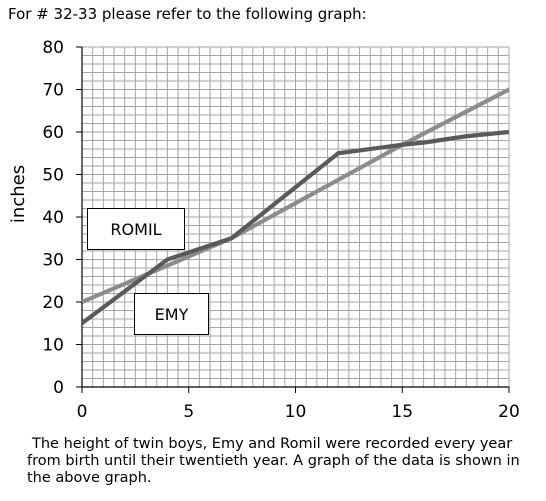 The width and height of the screenshot is (546, 501). I want to click on y-tick-label: 40, so click(53, 218).